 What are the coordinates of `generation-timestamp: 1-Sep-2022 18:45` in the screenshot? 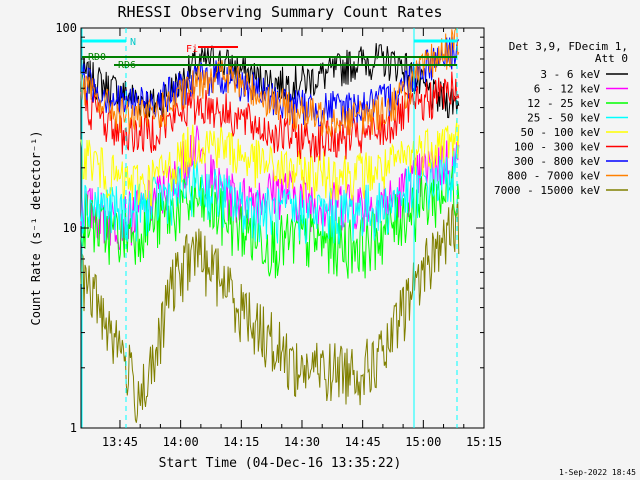 It's located at (597, 472).